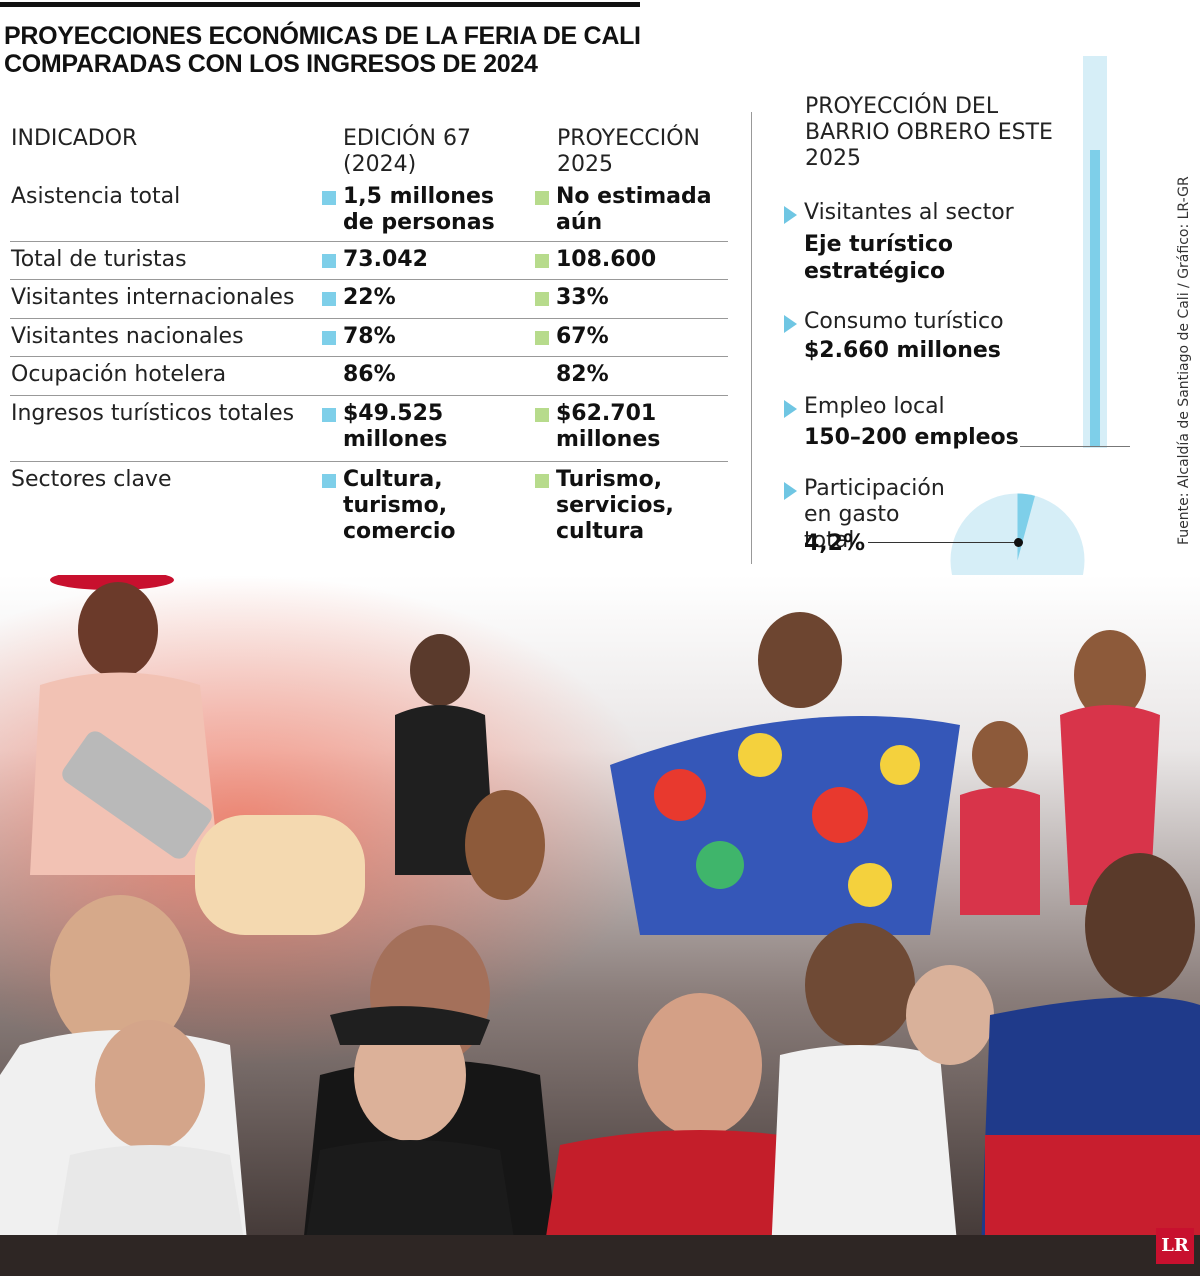 The height and width of the screenshot is (1276, 1200). I want to click on value-2024: Cultura, turismo, comercio, so click(399, 505).